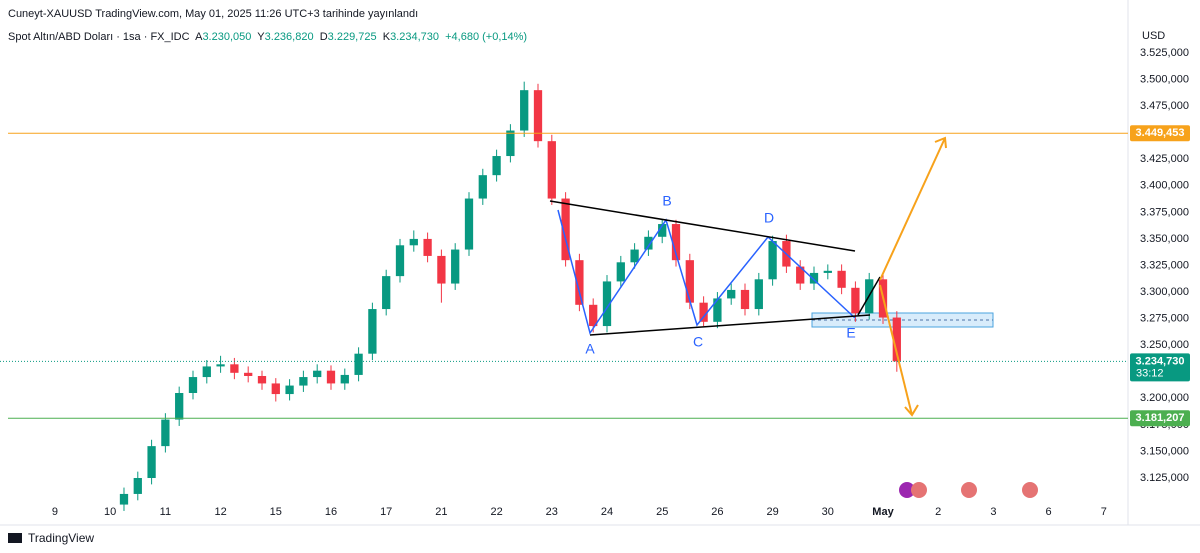 This screenshot has height=553, width=1200. I want to click on x-tick-label: 16, so click(331, 512).